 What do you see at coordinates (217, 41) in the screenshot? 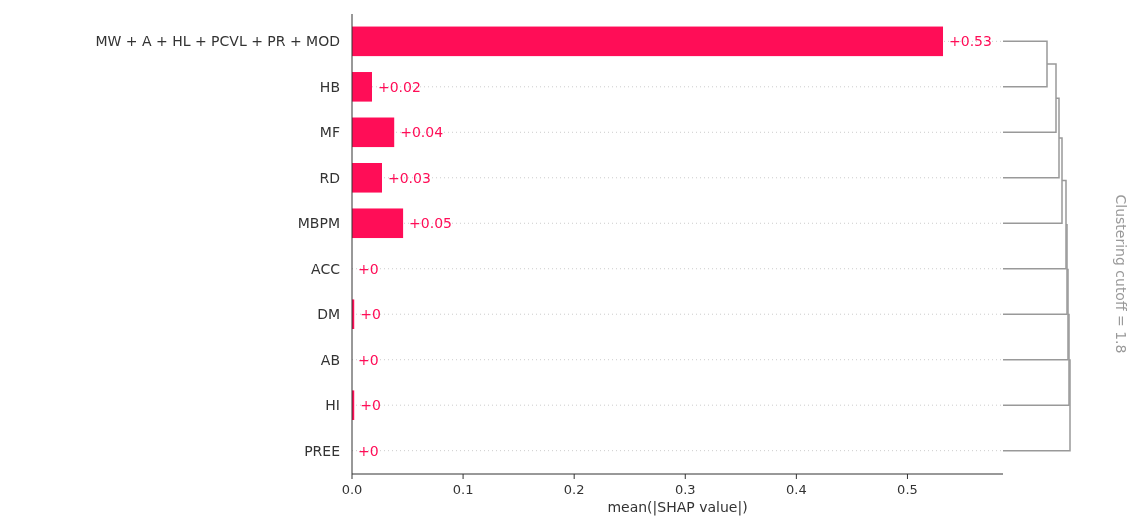
I see `y-tick-label: MW + A + HL + PCVL + PR + MOD` at bounding box center [217, 41].